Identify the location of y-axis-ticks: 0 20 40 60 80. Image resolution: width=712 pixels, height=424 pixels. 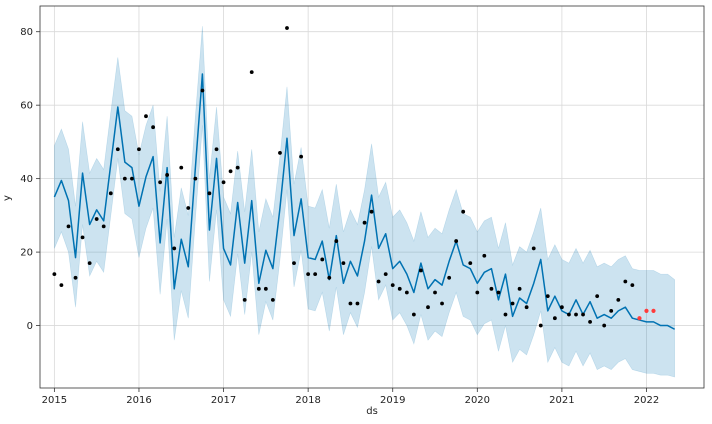
(30, 179).